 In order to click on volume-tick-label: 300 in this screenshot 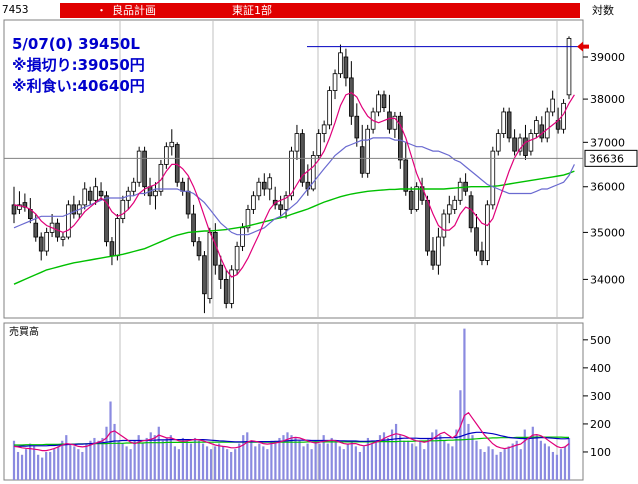, I will do `click(600, 396)`.